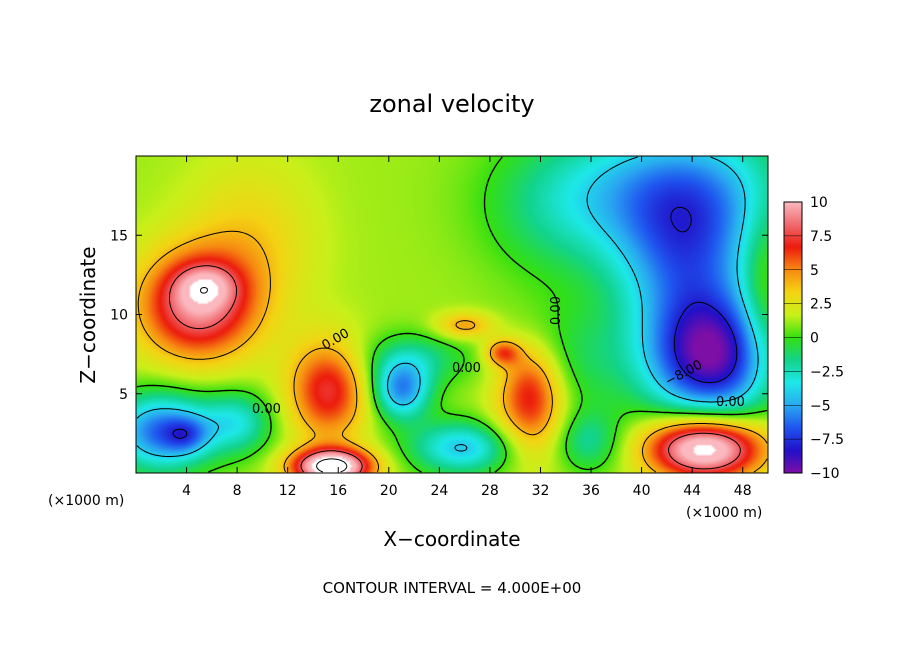 The image size is (904, 654). I want to click on chart-title: zonal velocity, so click(451, 104).